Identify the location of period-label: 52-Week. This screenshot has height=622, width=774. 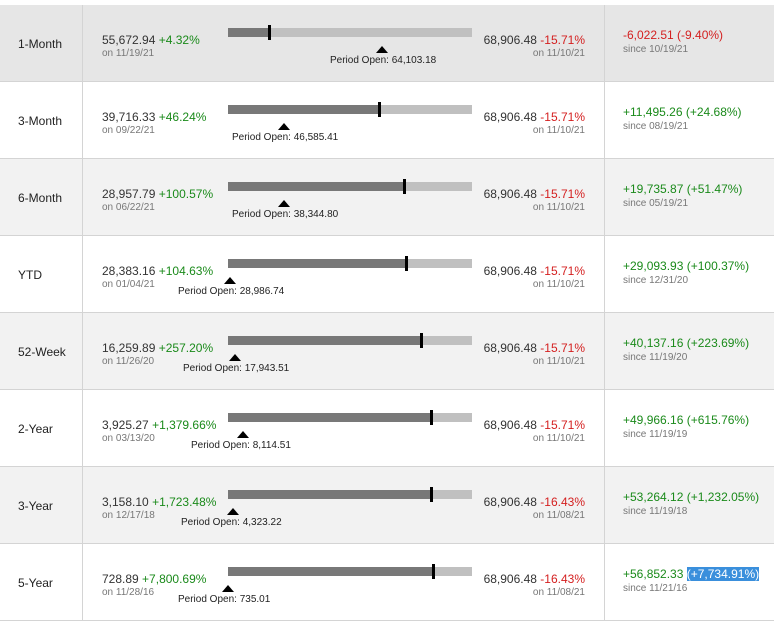
(42, 352).